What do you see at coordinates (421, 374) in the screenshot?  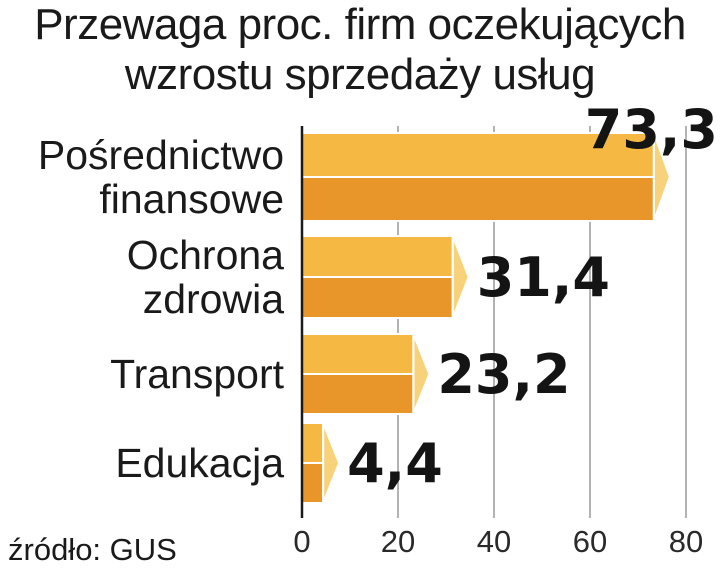 I see `bar-2-cap` at bounding box center [421, 374].